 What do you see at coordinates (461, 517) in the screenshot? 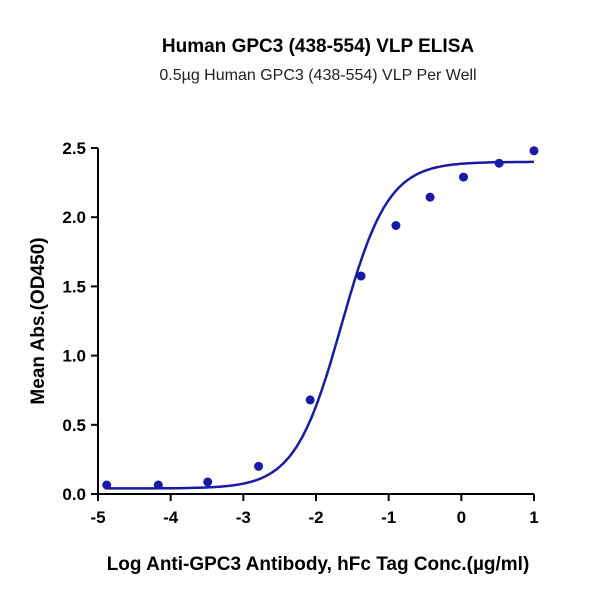
I see `x-tick-label: 0` at bounding box center [461, 517].